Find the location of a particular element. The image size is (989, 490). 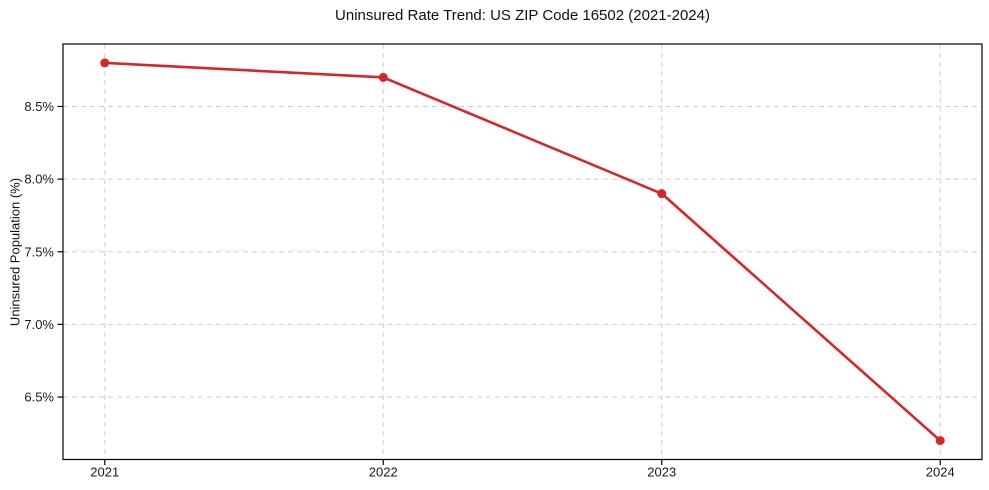

y-tick-label: 8.5% is located at coordinates (39, 106).